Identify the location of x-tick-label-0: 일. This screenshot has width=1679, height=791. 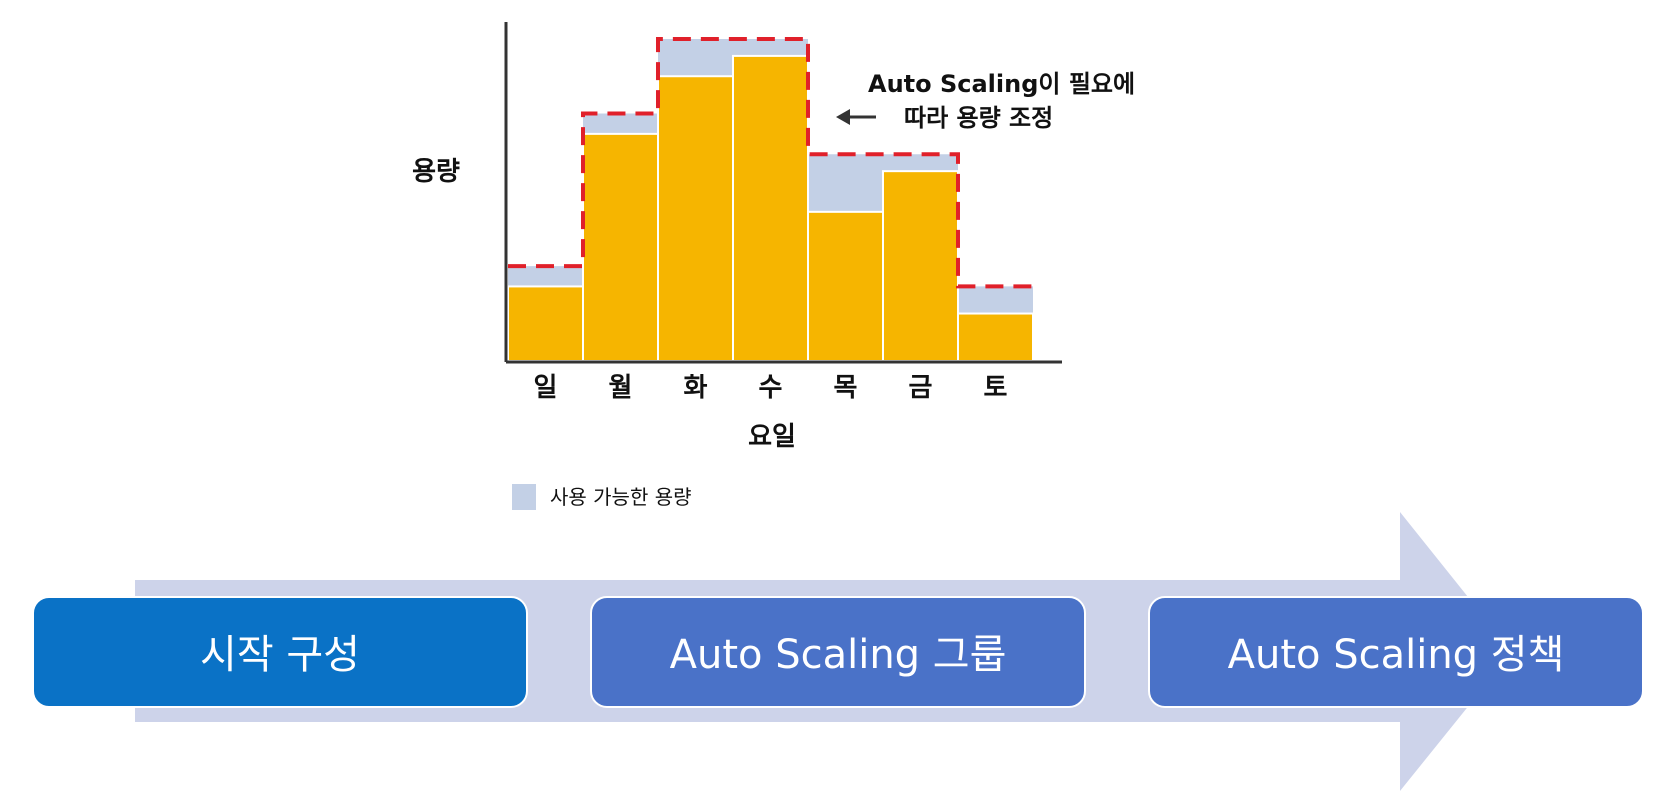
(546, 388).